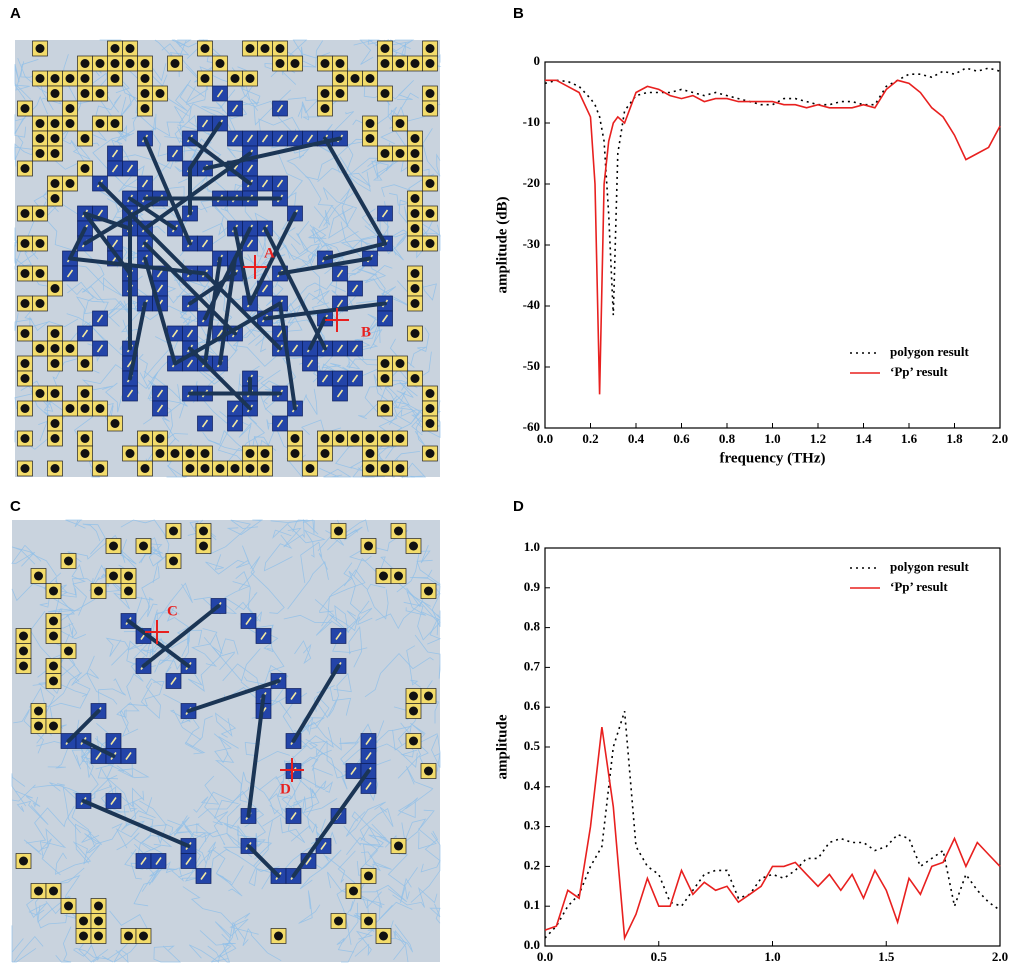 This screenshot has width=1010, height=967. I want to click on y-tick-label: 0.3, so click(532, 825).